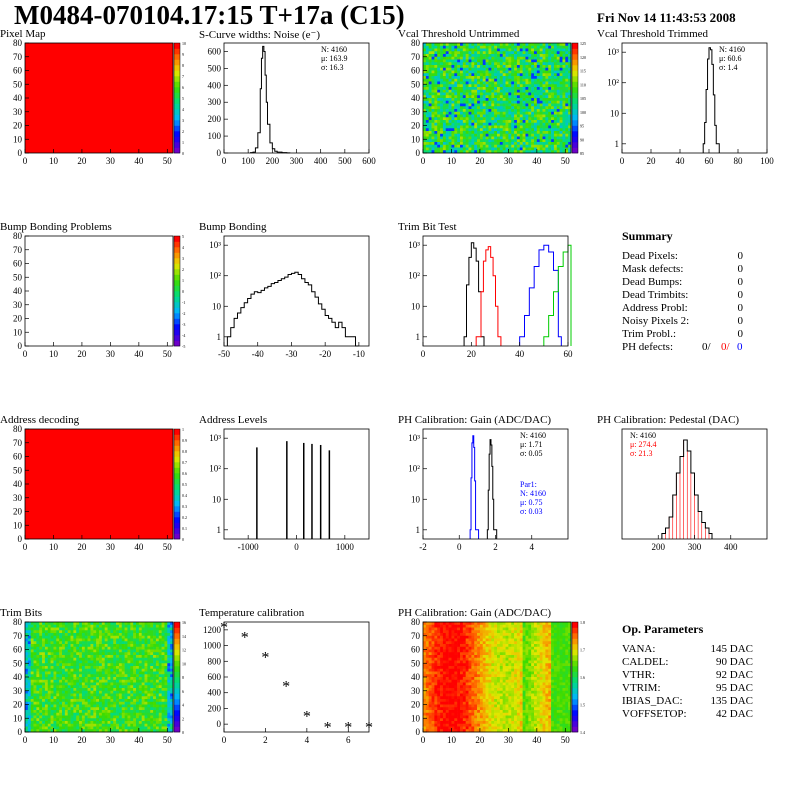 This screenshot has height=802, width=796. I want to click on heatmap-cells, so click(497, 98).